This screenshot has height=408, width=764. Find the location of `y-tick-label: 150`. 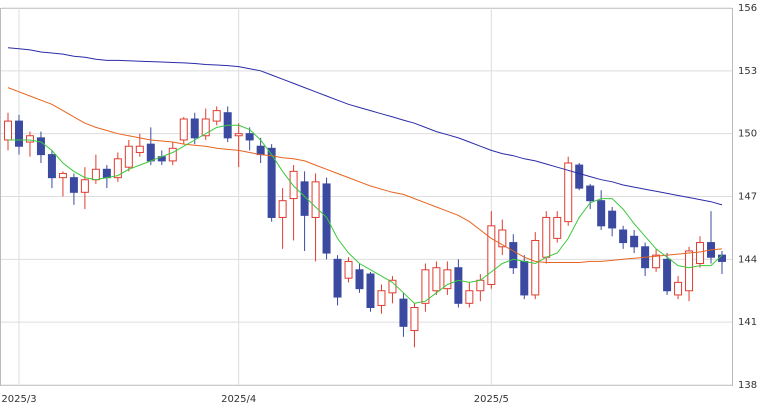

y-tick-label: 150 is located at coordinates (747, 134).